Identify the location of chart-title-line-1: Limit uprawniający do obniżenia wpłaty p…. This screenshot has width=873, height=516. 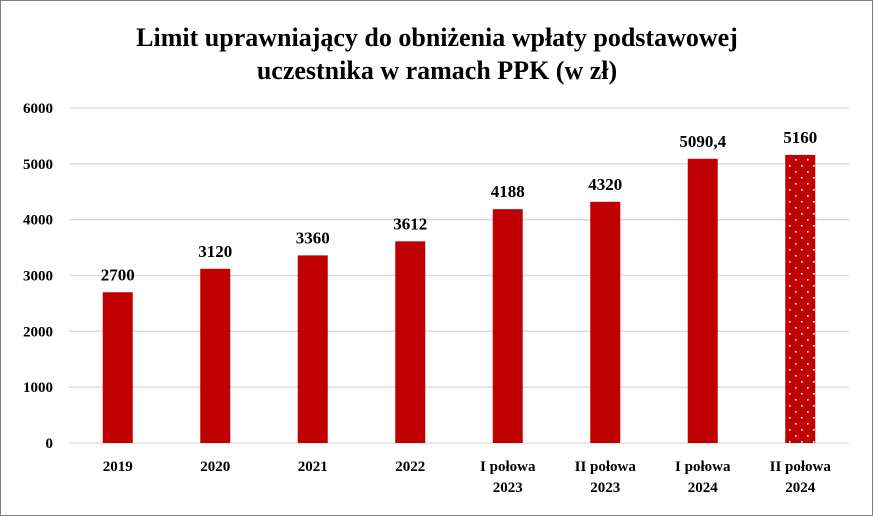
(437, 37).